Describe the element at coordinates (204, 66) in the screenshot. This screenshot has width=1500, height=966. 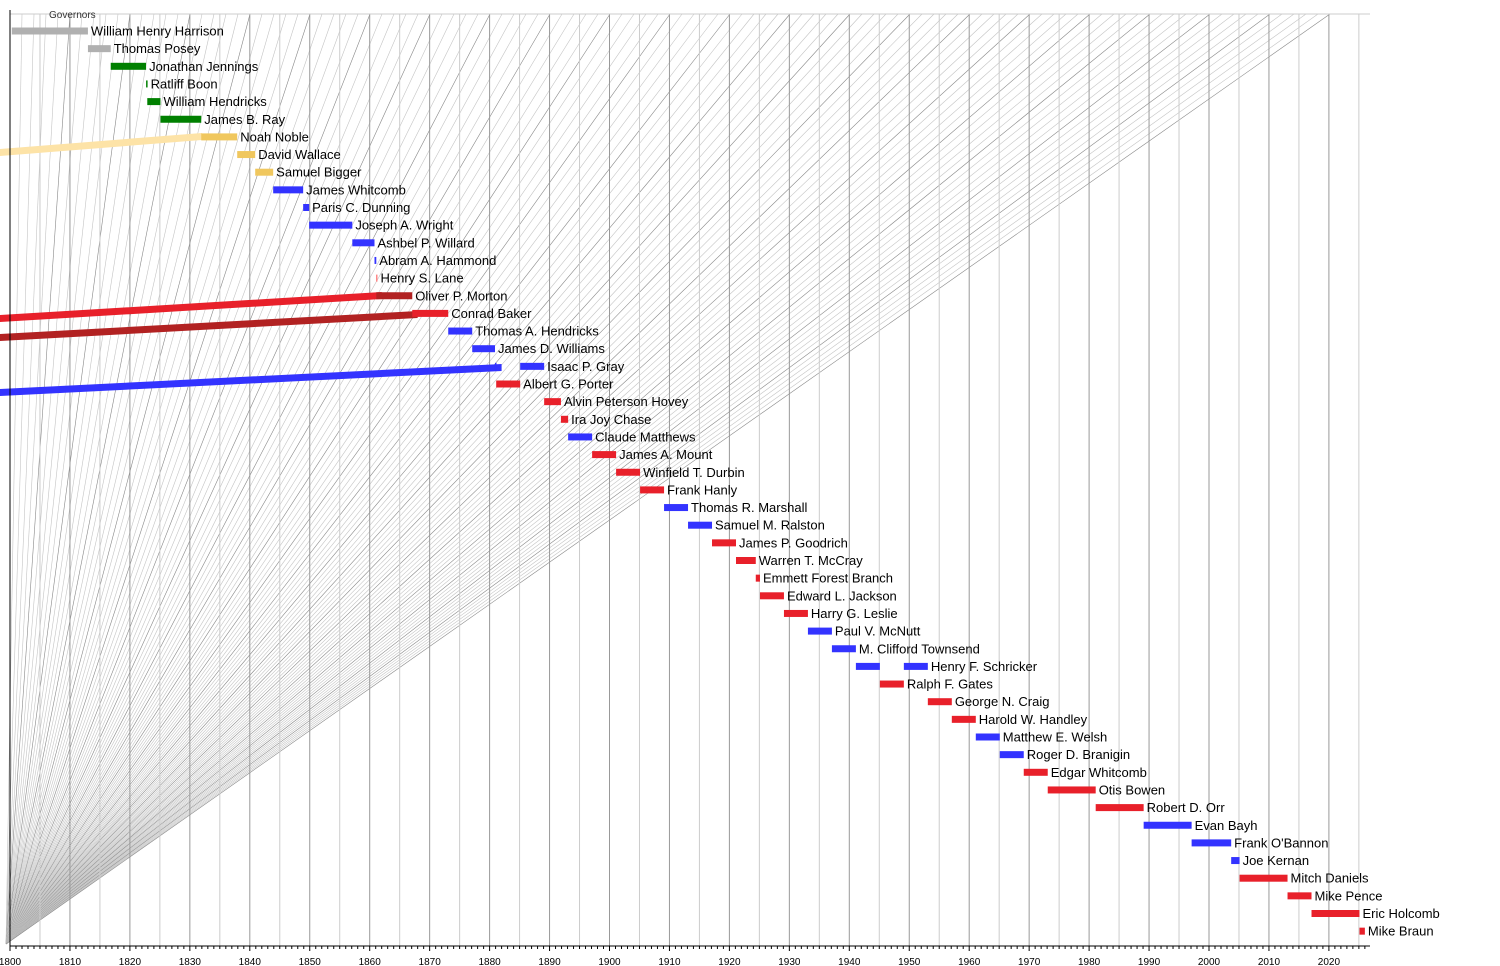
I see `governor-name-label: Jonathan Jennings` at that location.